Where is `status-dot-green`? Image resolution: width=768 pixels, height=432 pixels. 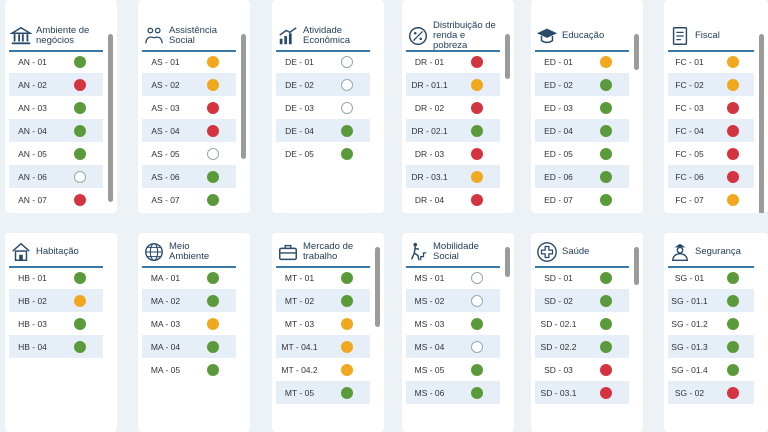 status-dot-green is located at coordinates (476, 392).